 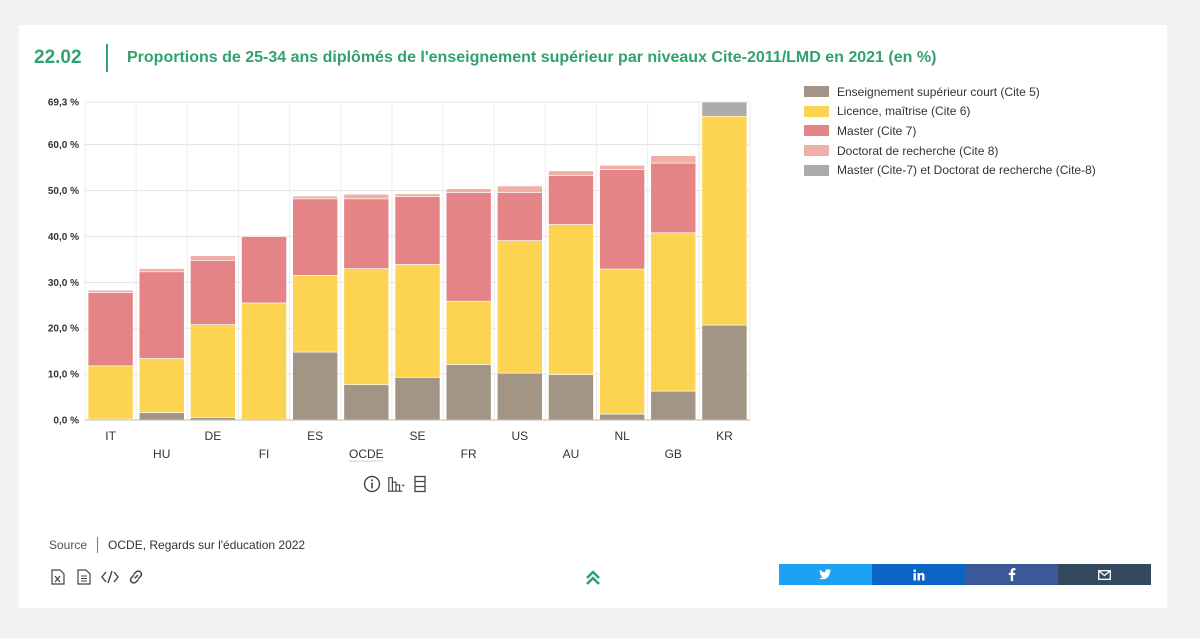 I want to click on code-icon, so click(x=110, y=577).